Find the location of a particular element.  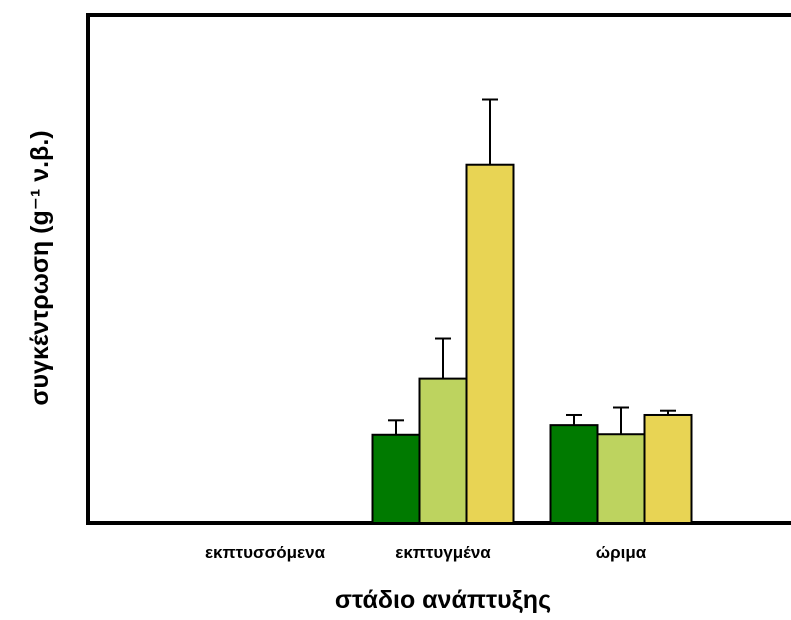

x-tick-label: εκπτυγμένα is located at coordinates (443, 552).